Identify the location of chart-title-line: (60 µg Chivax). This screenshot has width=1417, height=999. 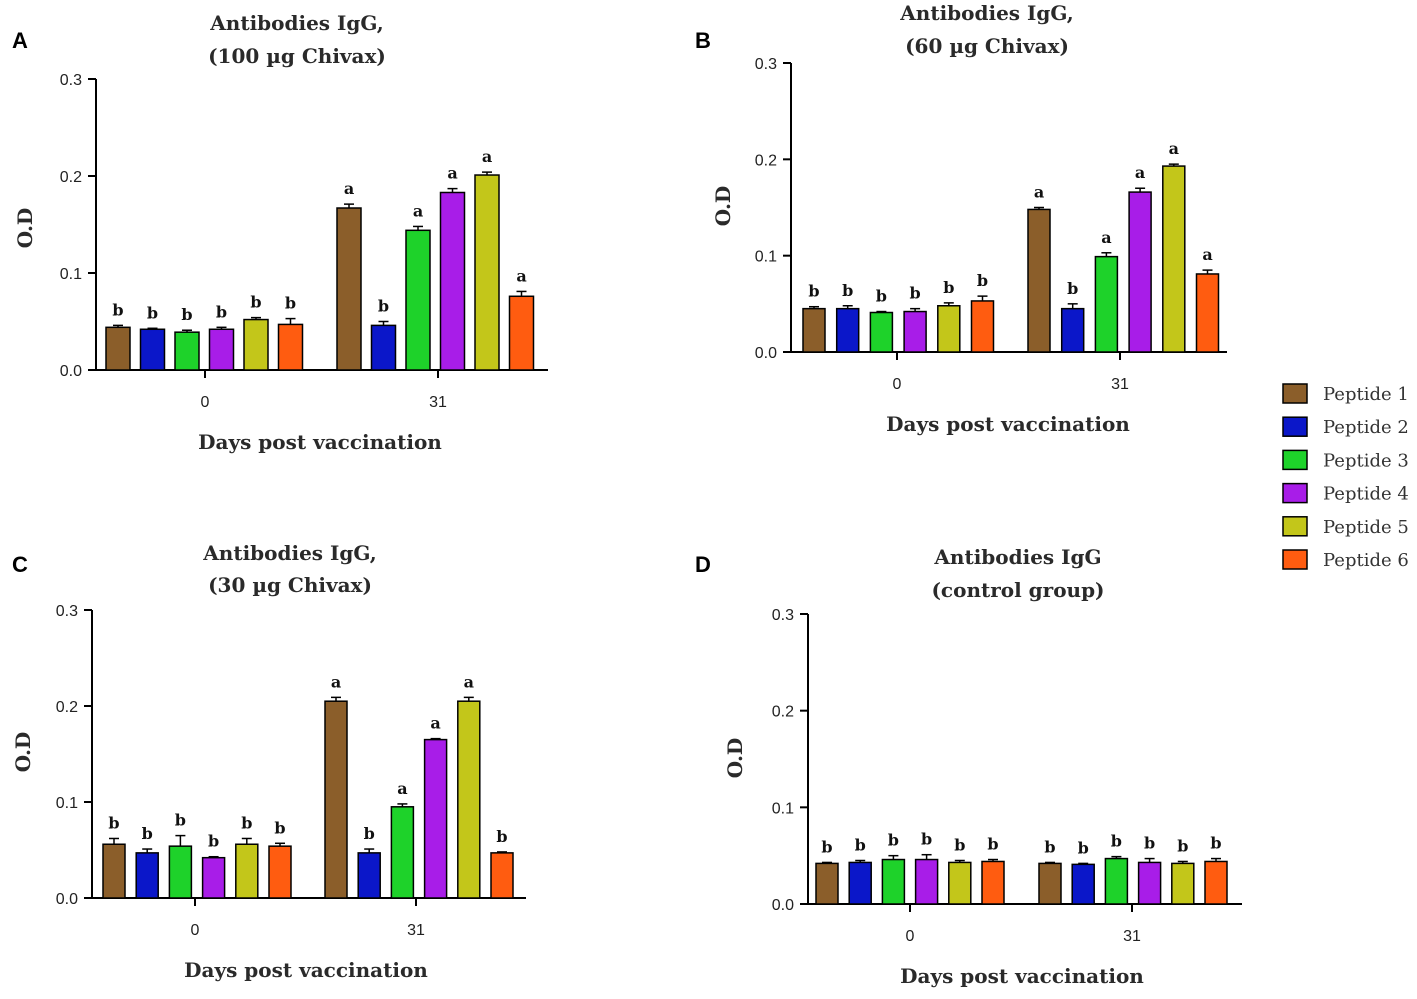
(987, 46).